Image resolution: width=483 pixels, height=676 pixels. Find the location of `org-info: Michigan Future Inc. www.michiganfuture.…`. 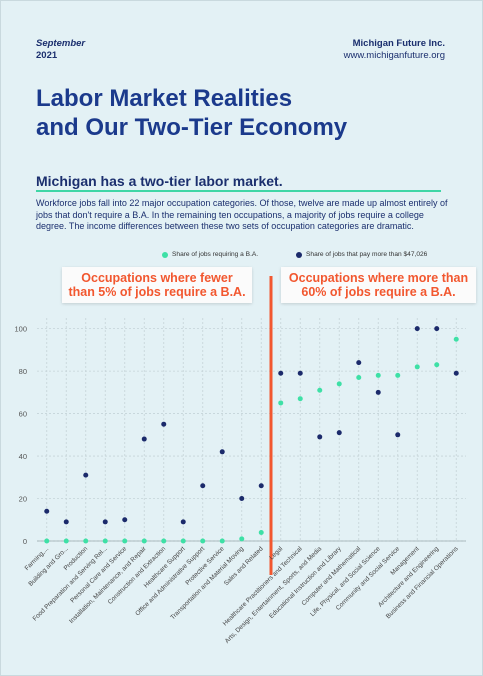

org-info: Michigan Future Inc. www.michiganfuture.… is located at coordinates (394, 50).